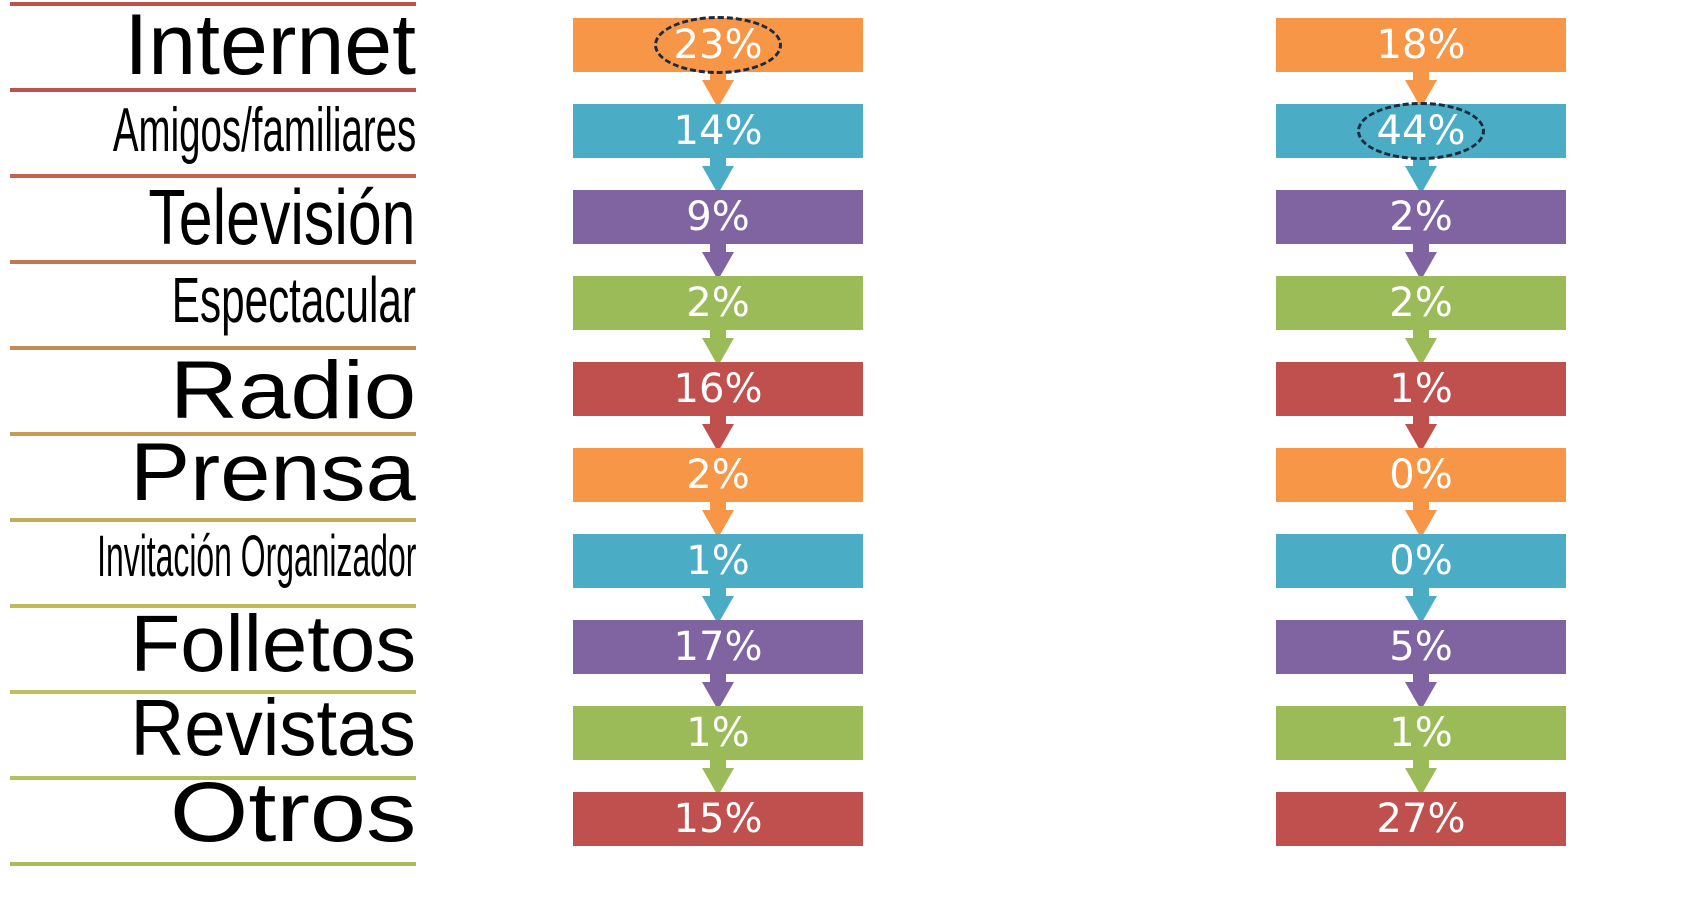 This screenshot has height=919, width=1688. What do you see at coordinates (270, 46) in the screenshot?
I see `category-label: Internet` at bounding box center [270, 46].